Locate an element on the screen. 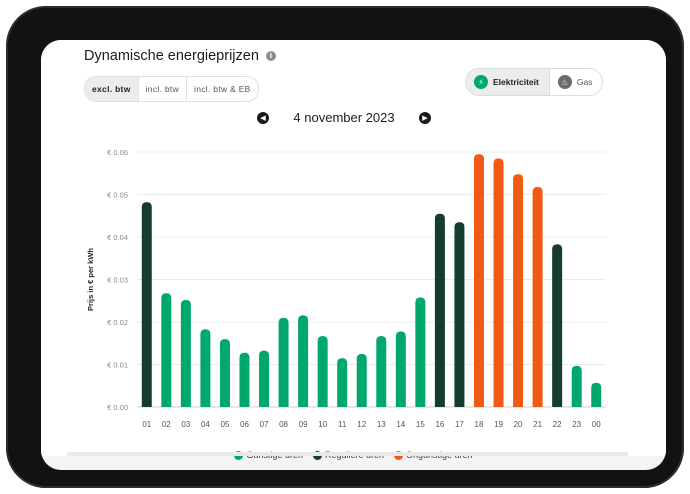  x-tick-label: 03 is located at coordinates (185, 424).